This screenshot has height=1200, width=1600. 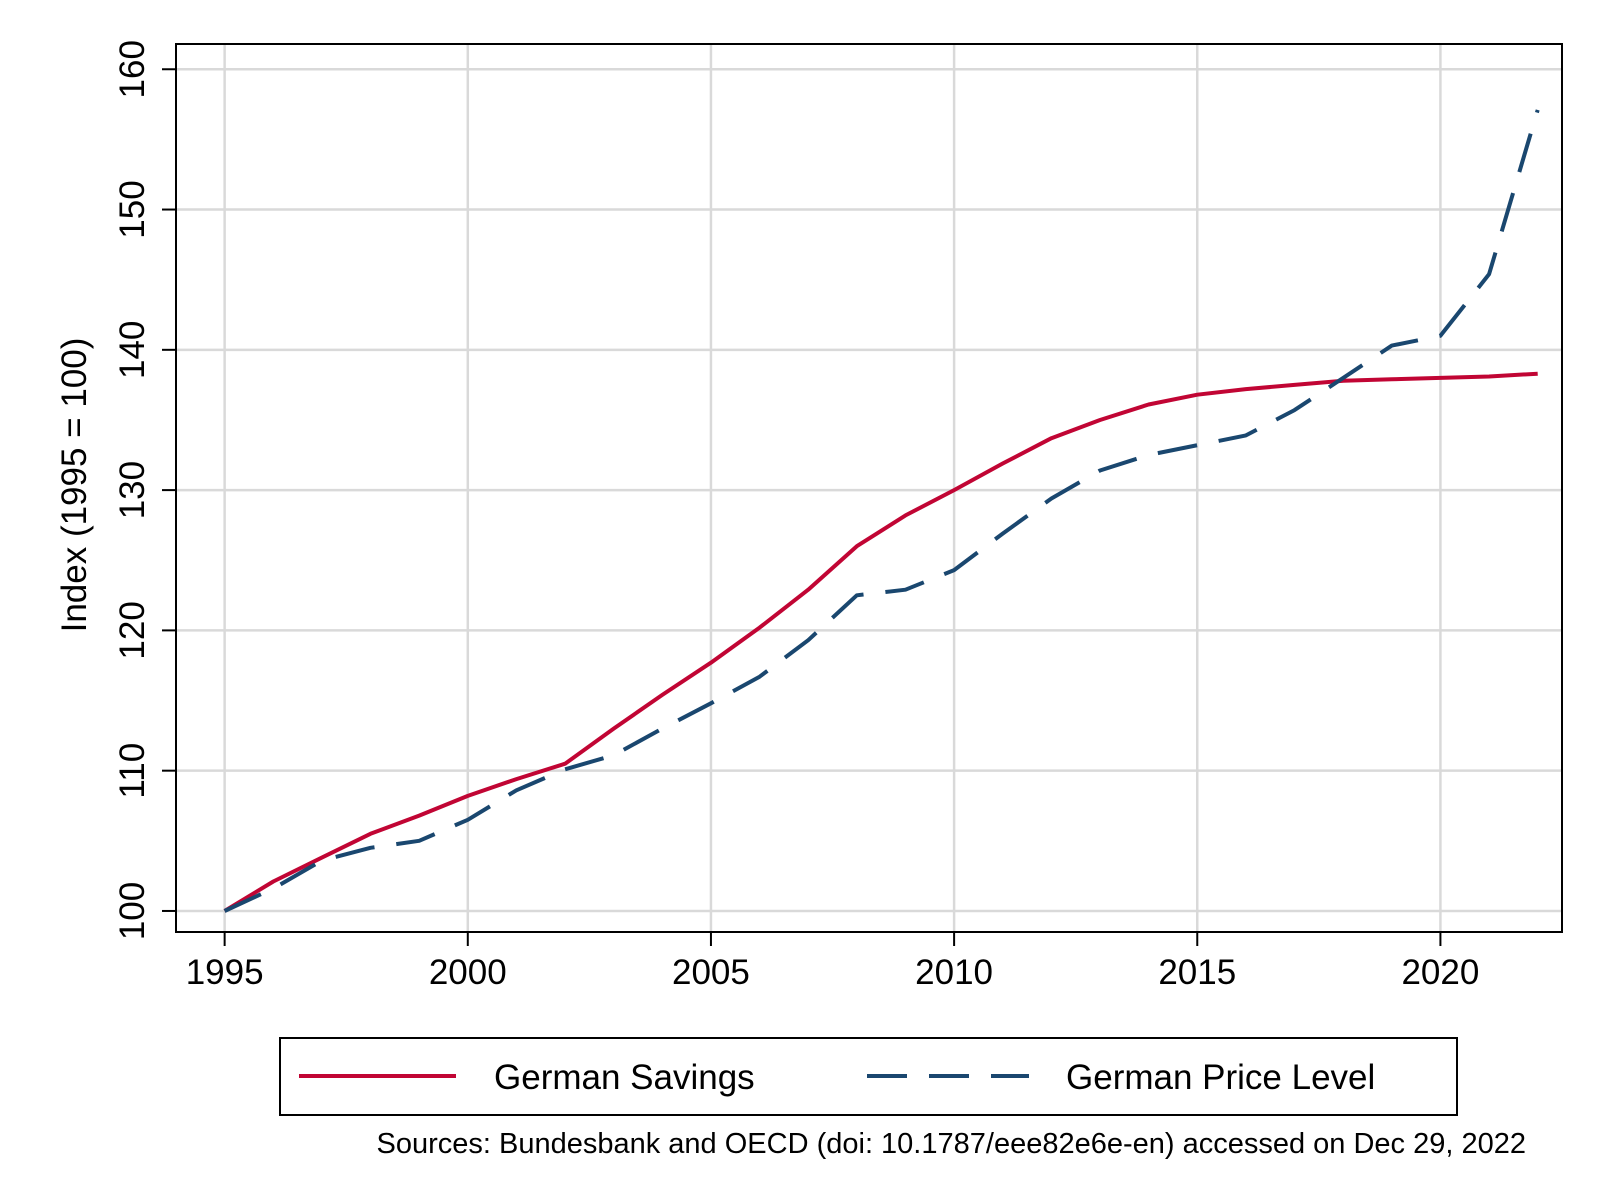 What do you see at coordinates (468, 972) in the screenshot?
I see `x-tick-label-2000: 2000` at bounding box center [468, 972].